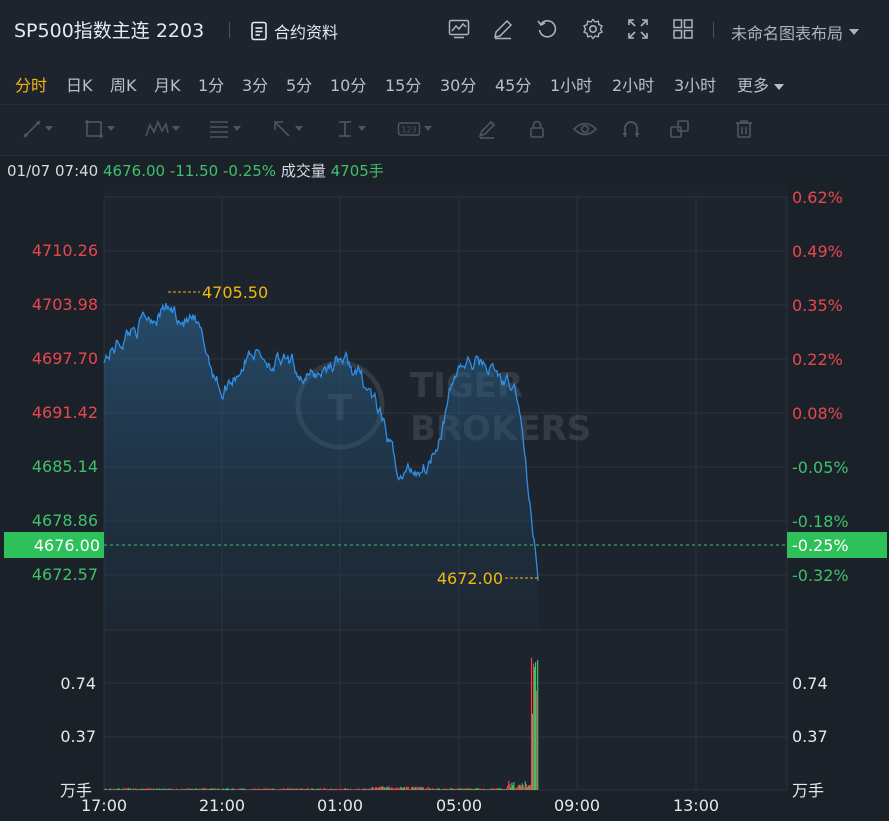 This screenshot has width=889, height=821. Describe the element at coordinates (633, 85) in the screenshot. I see `tab-period-12: 2小时` at that location.